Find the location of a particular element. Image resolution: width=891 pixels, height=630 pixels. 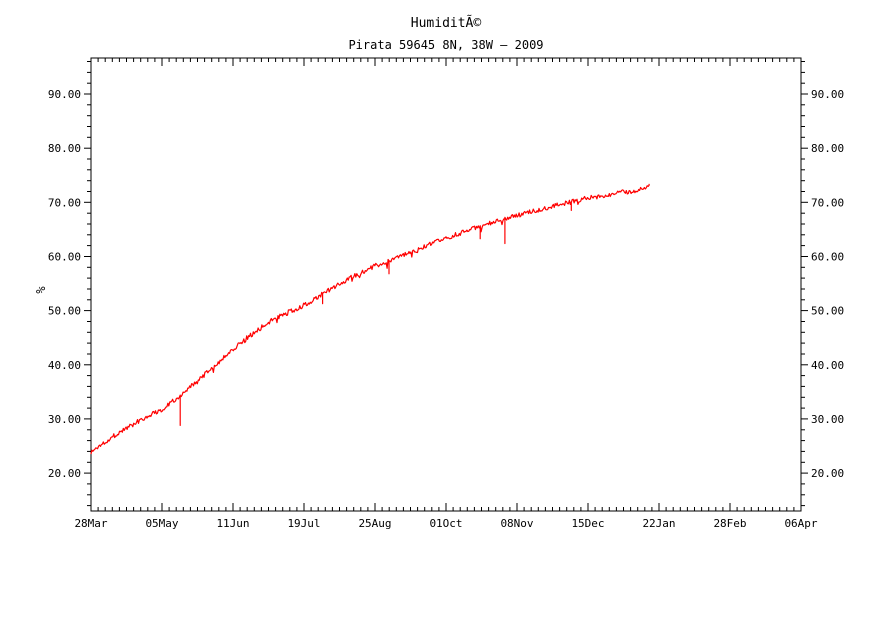

y-tick-label-right: 90.00 is located at coordinates (827, 94).